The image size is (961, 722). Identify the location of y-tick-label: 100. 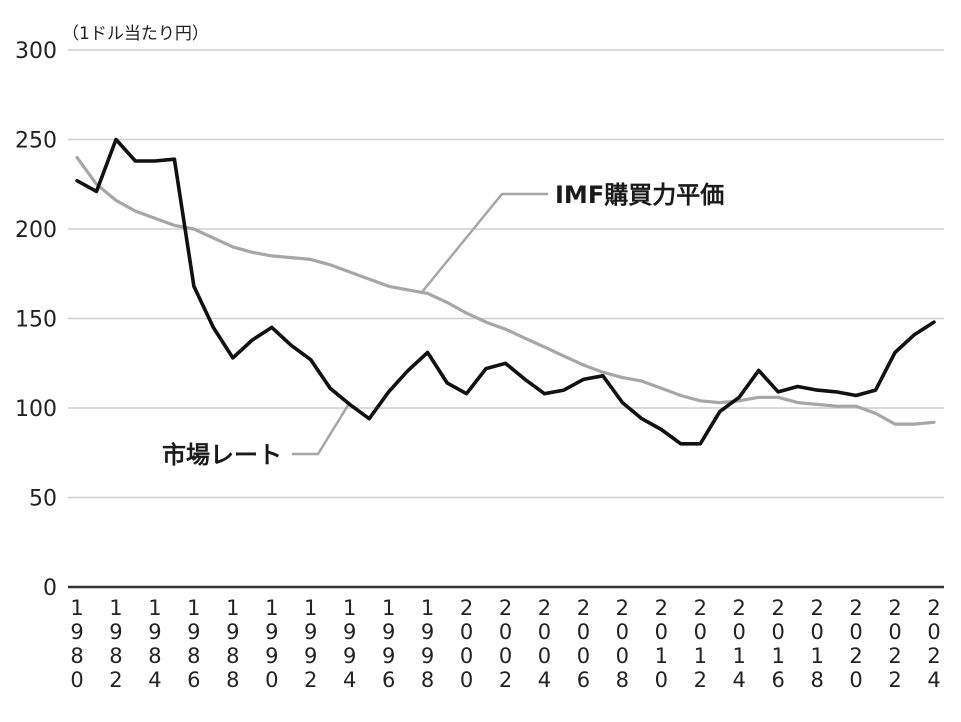
(36, 409).